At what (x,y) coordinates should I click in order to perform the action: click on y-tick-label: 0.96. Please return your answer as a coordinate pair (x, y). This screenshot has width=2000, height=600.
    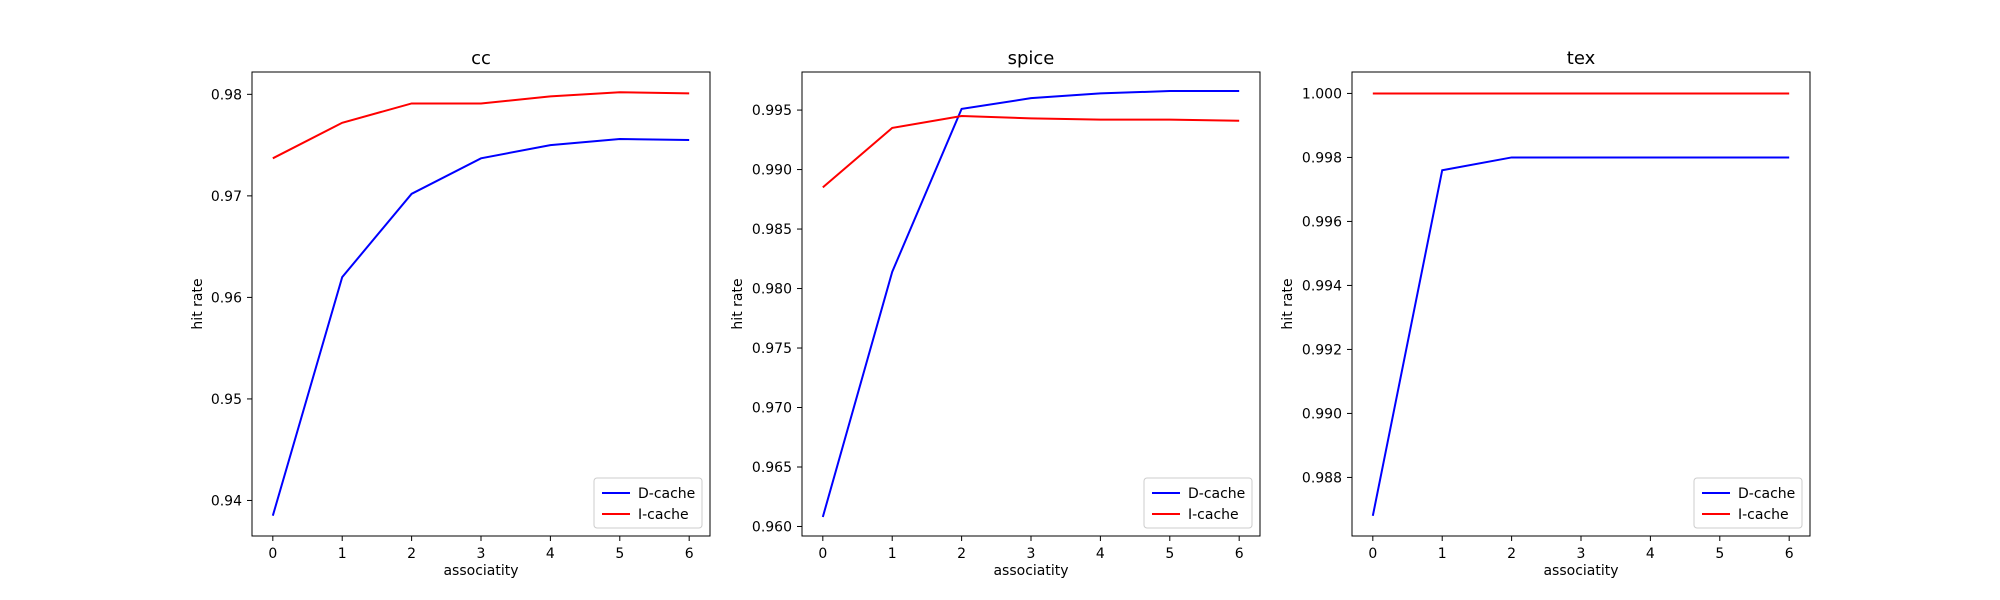
    Looking at the image, I should click on (226, 298).